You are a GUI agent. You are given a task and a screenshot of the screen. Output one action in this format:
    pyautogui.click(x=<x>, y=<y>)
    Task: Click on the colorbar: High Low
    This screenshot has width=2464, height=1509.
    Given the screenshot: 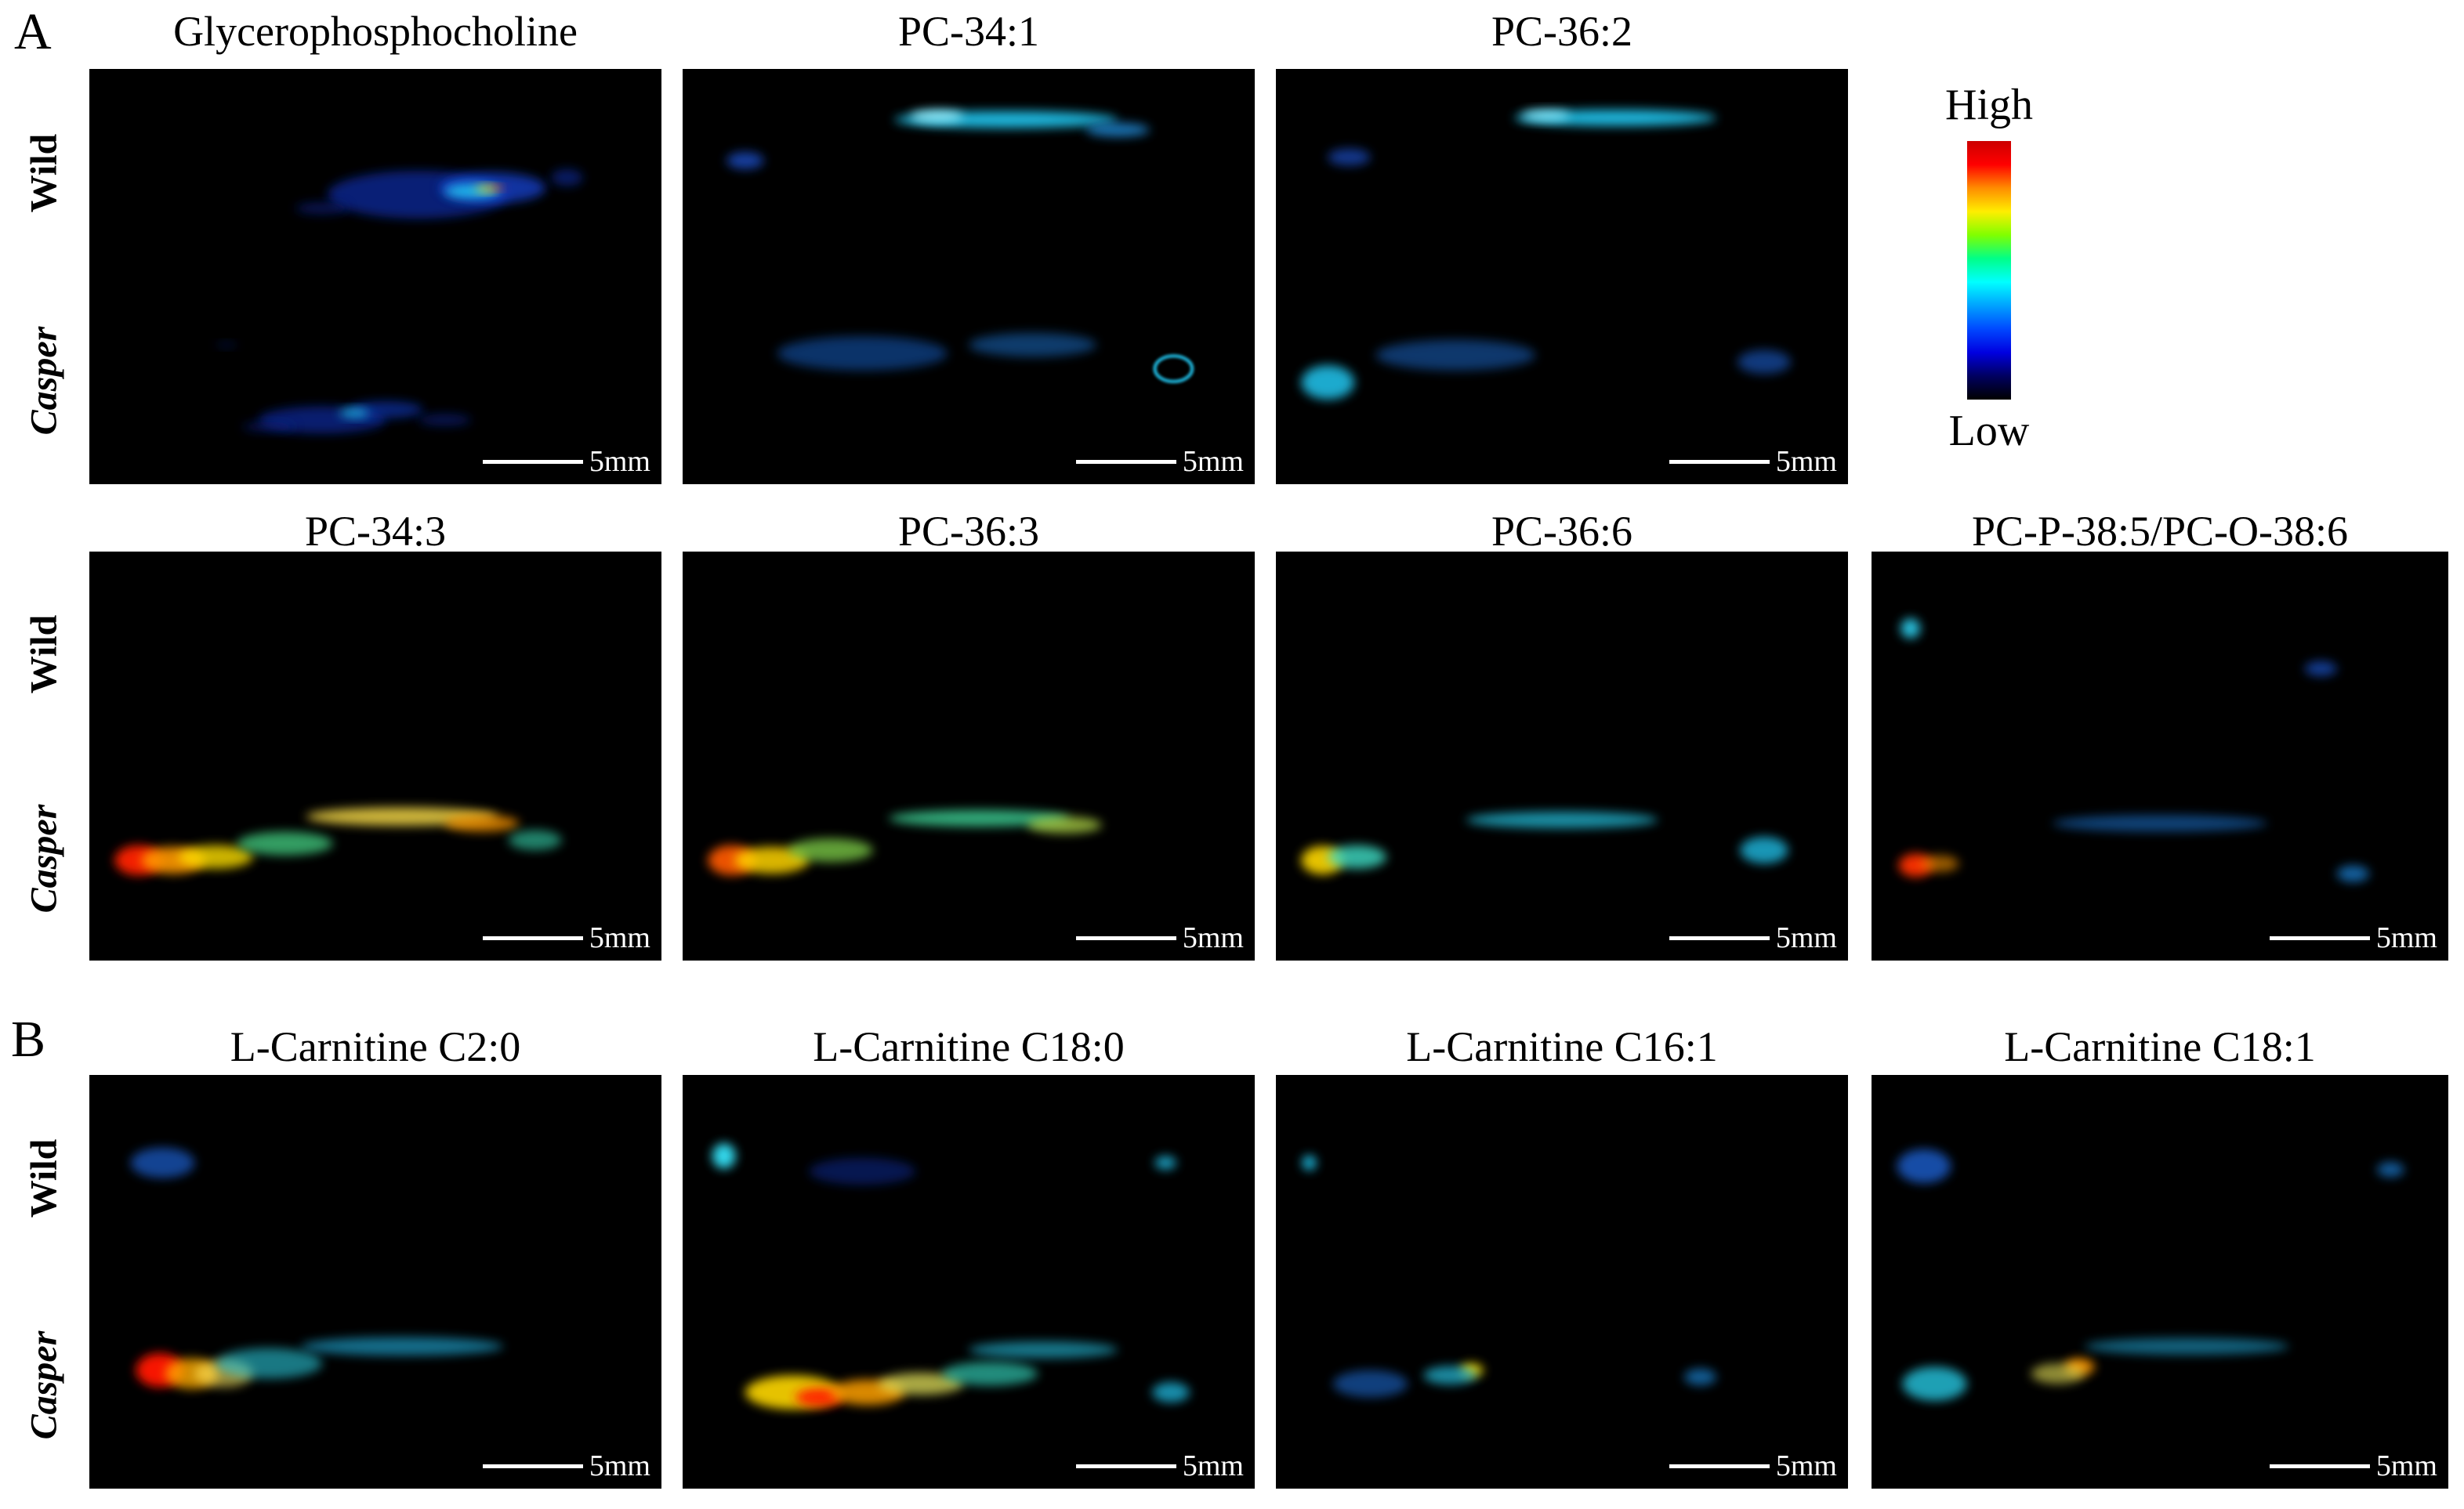 What is the action you would take?
    pyautogui.click(x=1989, y=267)
    